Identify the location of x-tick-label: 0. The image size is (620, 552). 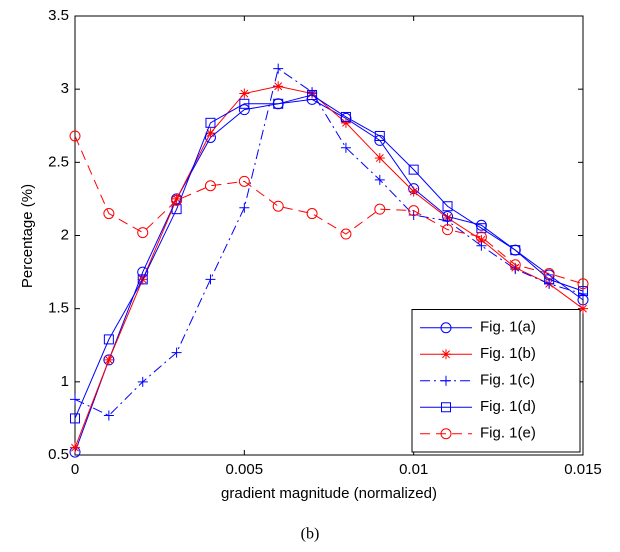
(75, 469).